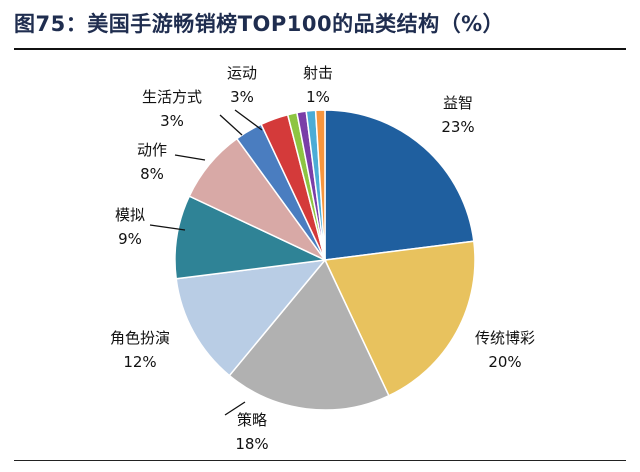 The width and height of the screenshot is (640, 472). What do you see at coordinates (152, 150) in the screenshot?
I see `slice-name-label: 动作` at bounding box center [152, 150].